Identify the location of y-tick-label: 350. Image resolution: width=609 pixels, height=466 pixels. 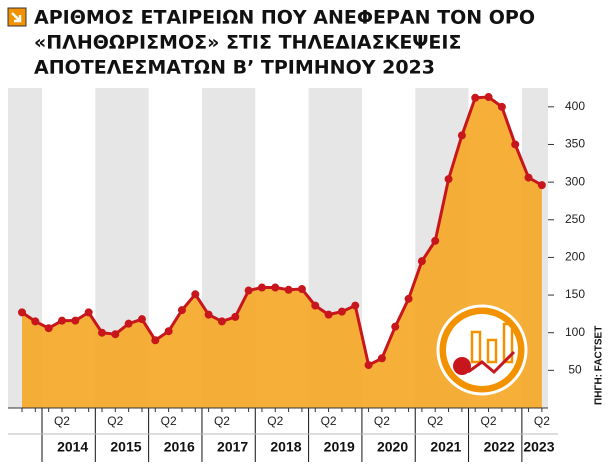
(575, 144).